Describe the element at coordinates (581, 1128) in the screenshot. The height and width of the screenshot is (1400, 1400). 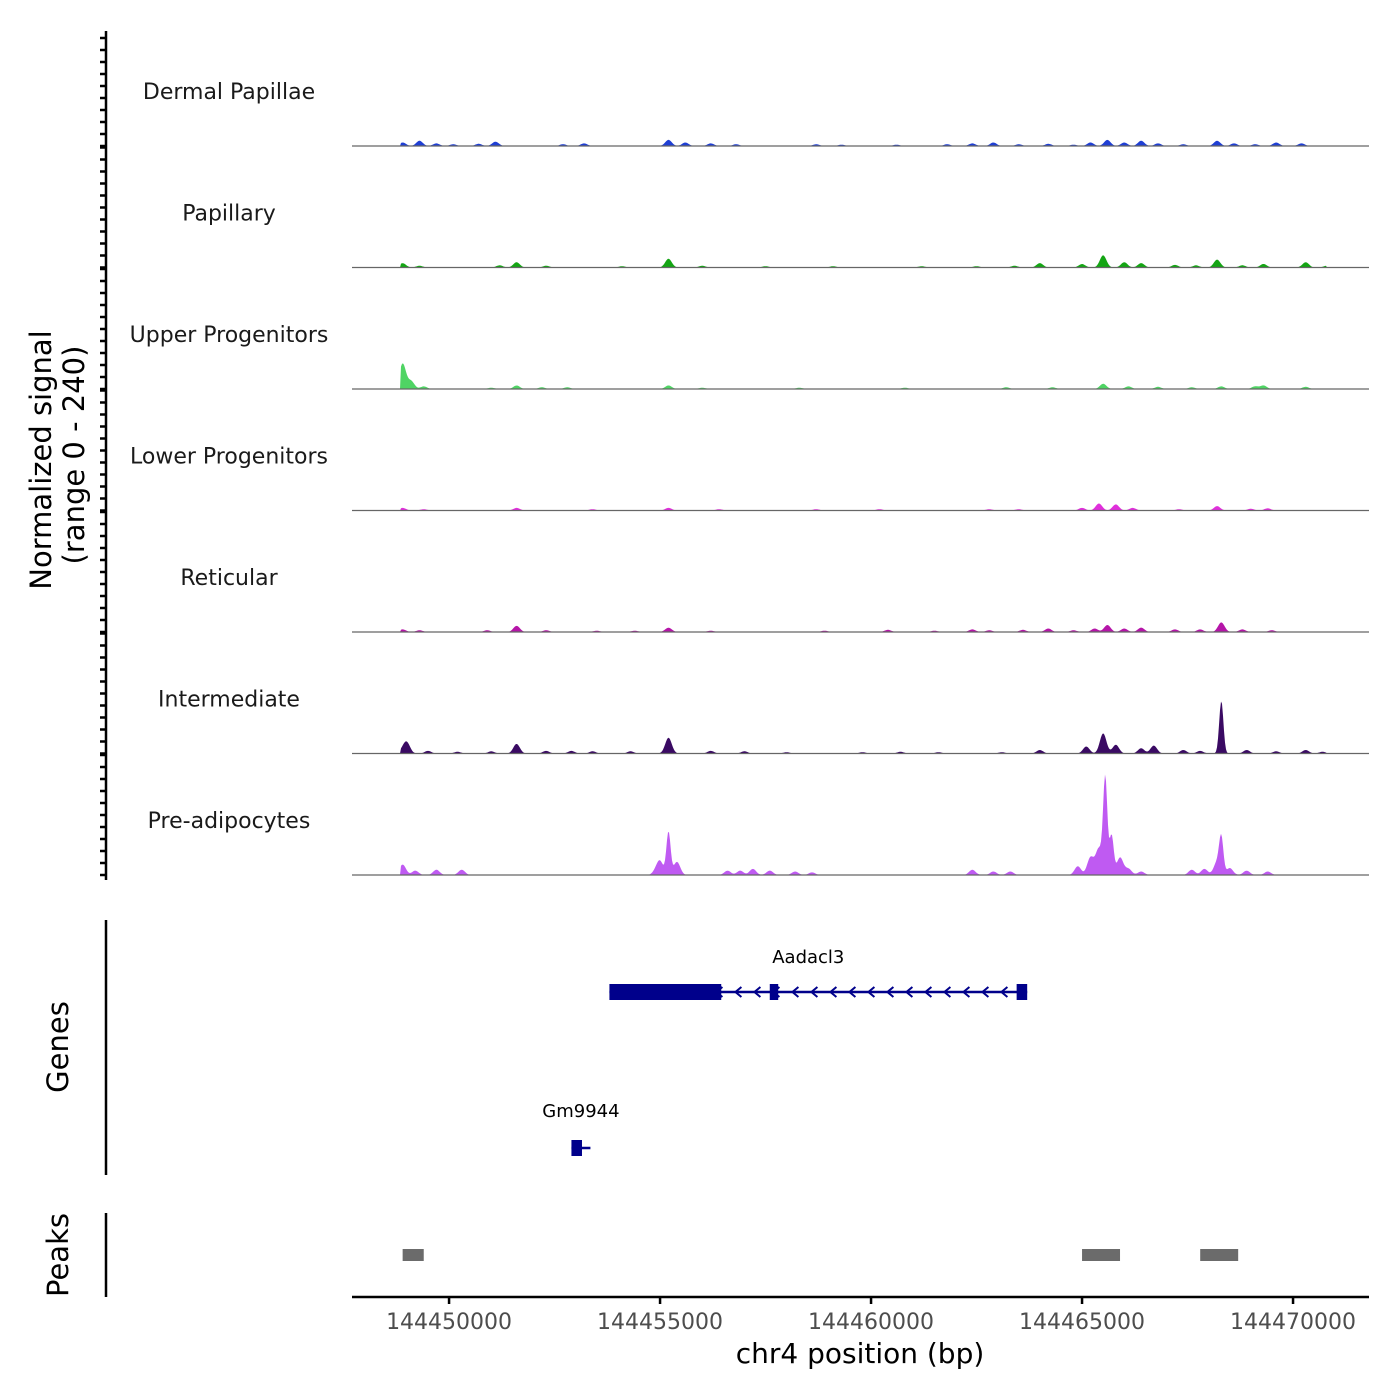
I see `gene-gm9944: Gm9944` at that location.